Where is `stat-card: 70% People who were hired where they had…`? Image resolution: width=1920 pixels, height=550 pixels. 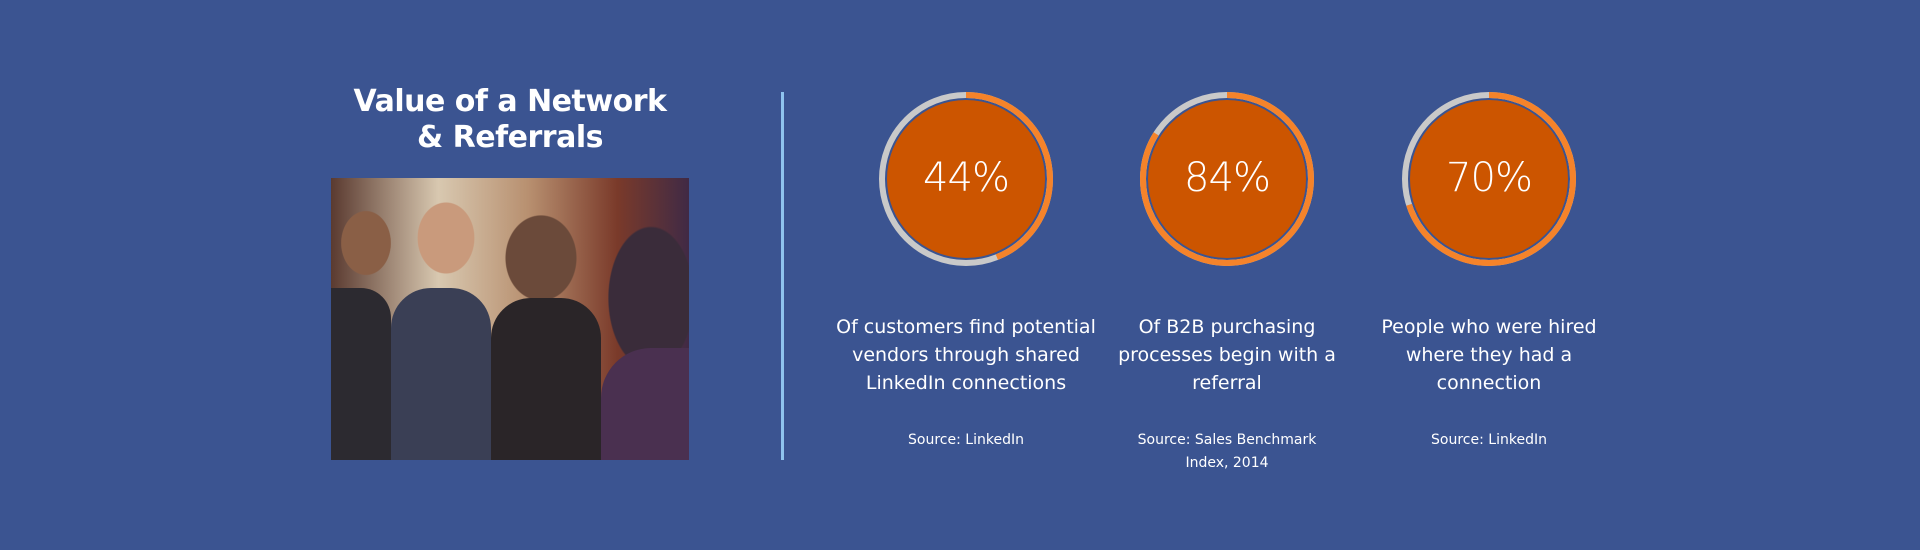 stat-card: 70% People who were hired where they had… is located at coordinates (1489, 271).